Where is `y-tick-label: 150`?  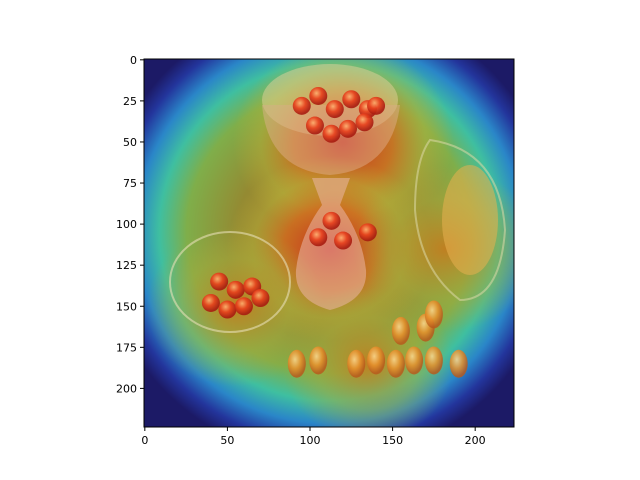 y-tick-label: 150 is located at coordinates (126, 306).